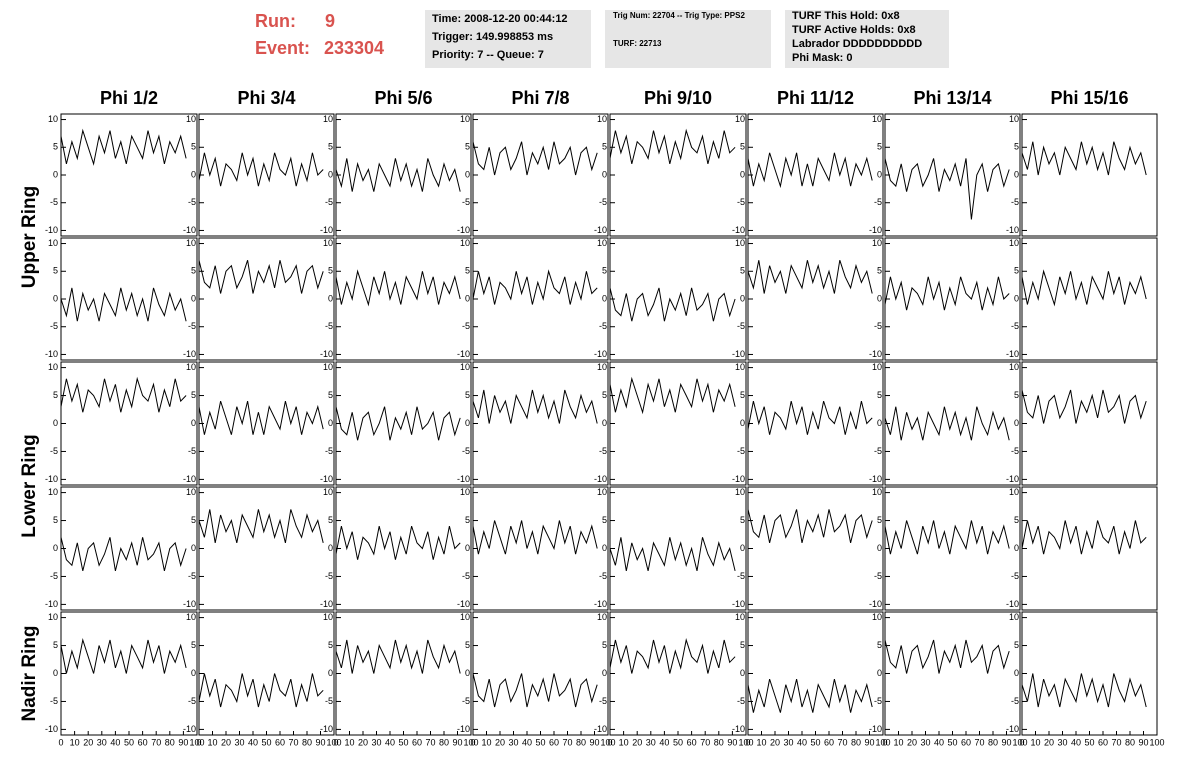 The image size is (1196, 772). Describe the element at coordinates (1130, 742) in the screenshot. I see `x-tick-label: 80` at that location.